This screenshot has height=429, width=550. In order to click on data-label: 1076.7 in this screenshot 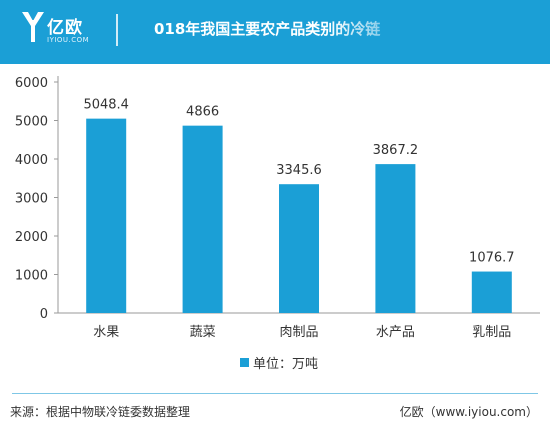, I will do `click(492, 258)`.